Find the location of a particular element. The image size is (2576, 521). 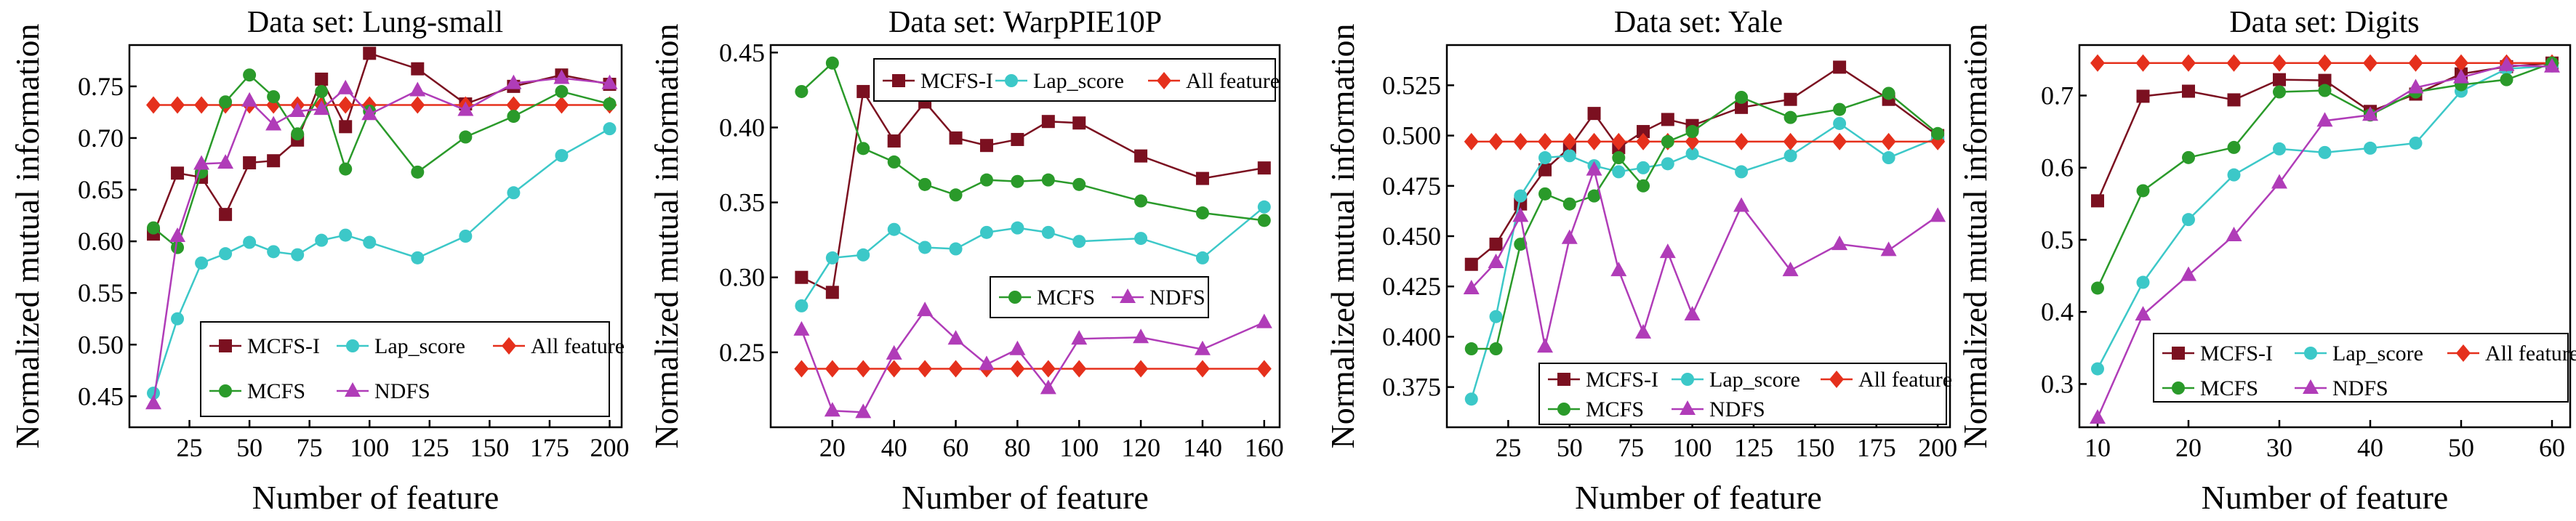

y-axis-label: Normalized mutual information is located at coordinates (27, 235).